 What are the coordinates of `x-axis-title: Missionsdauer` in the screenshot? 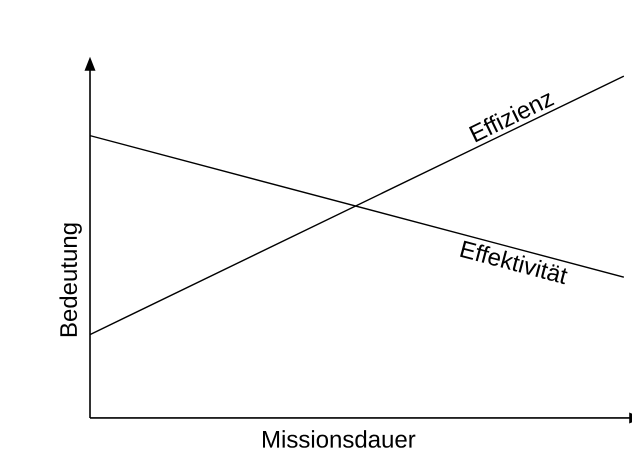 It's located at (339, 439).